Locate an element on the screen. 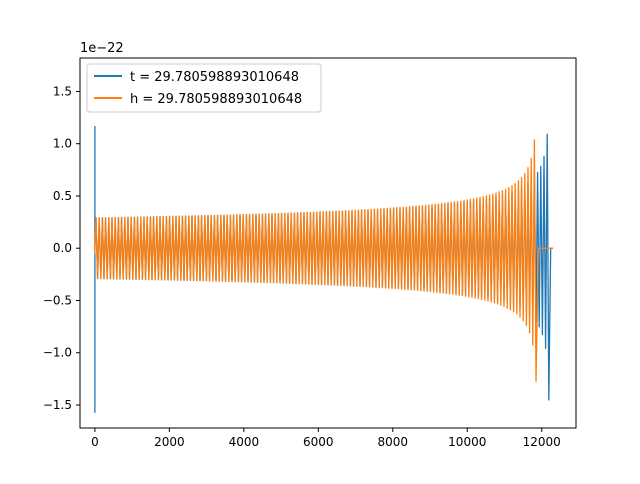  y-tick-label: −1.5 is located at coordinates (57, 405).